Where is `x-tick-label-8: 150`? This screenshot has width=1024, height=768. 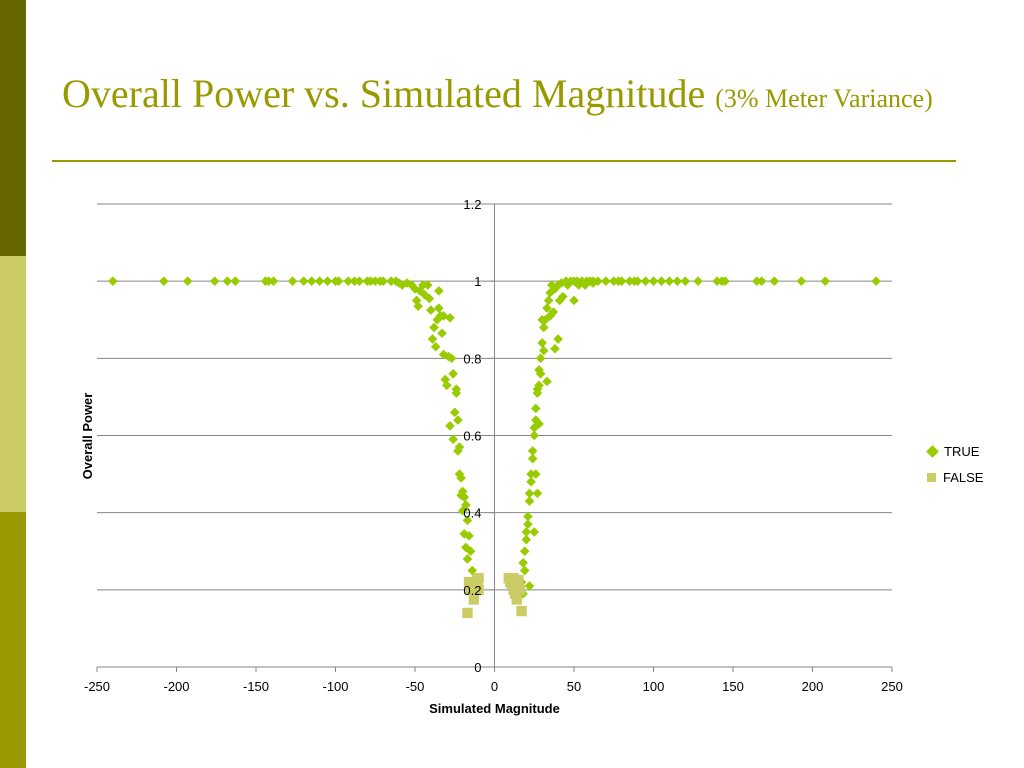
x-tick-label-8: 150 is located at coordinates (733, 686).